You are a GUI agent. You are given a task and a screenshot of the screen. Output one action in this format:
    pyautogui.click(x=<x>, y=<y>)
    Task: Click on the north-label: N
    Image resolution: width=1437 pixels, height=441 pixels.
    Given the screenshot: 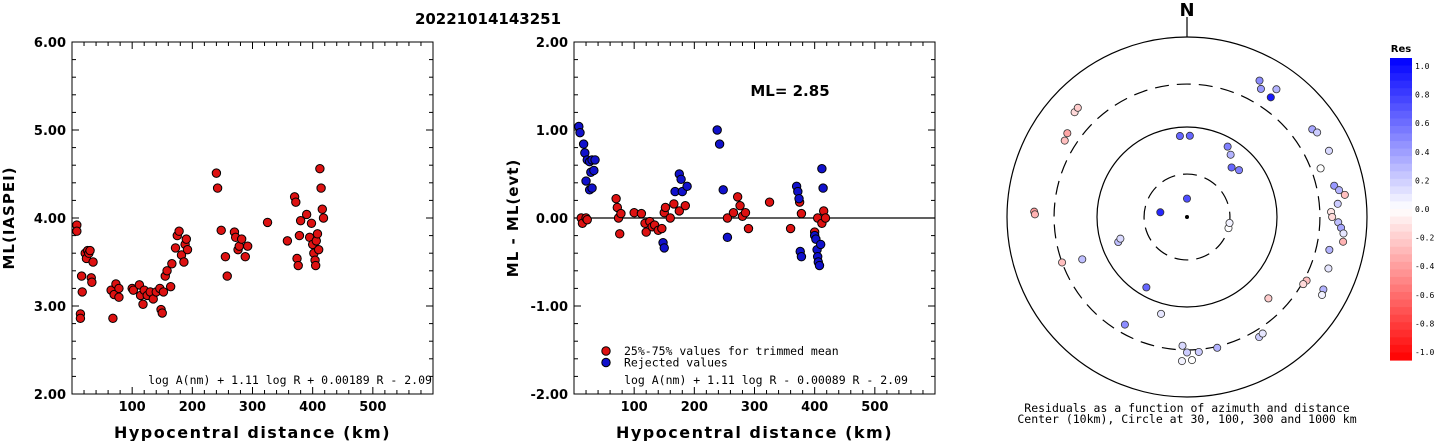 What is the action you would take?
    pyautogui.click(x=1186, y=10)
    